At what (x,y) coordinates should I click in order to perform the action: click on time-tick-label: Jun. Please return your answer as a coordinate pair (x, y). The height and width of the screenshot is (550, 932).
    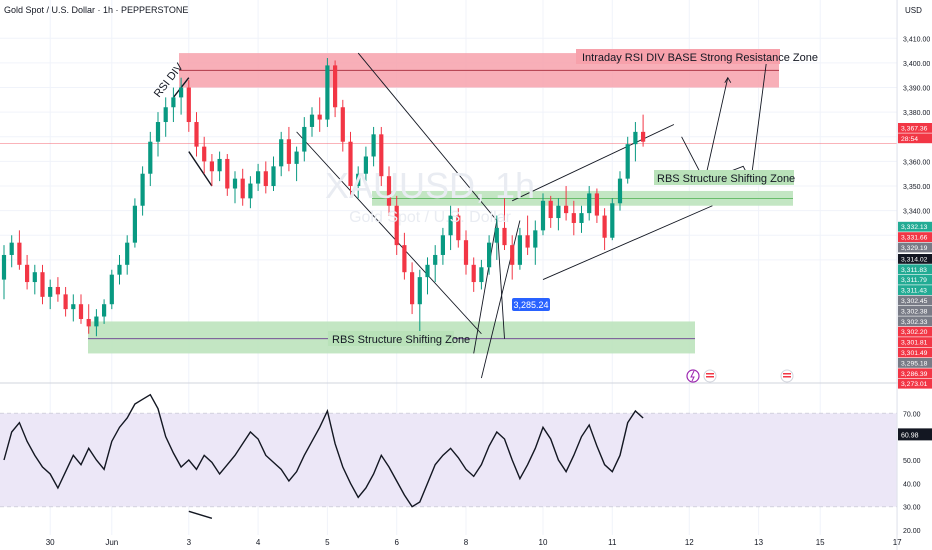
    Looking at the image, I should click on (111, 542).